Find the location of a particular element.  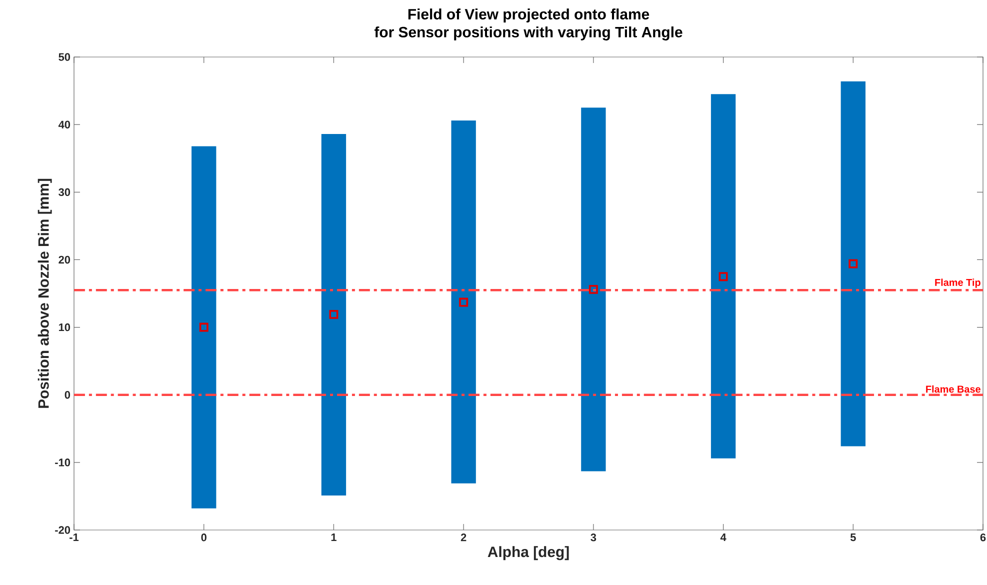

y-tick-label: 50 is located at coordinates (64, 57).